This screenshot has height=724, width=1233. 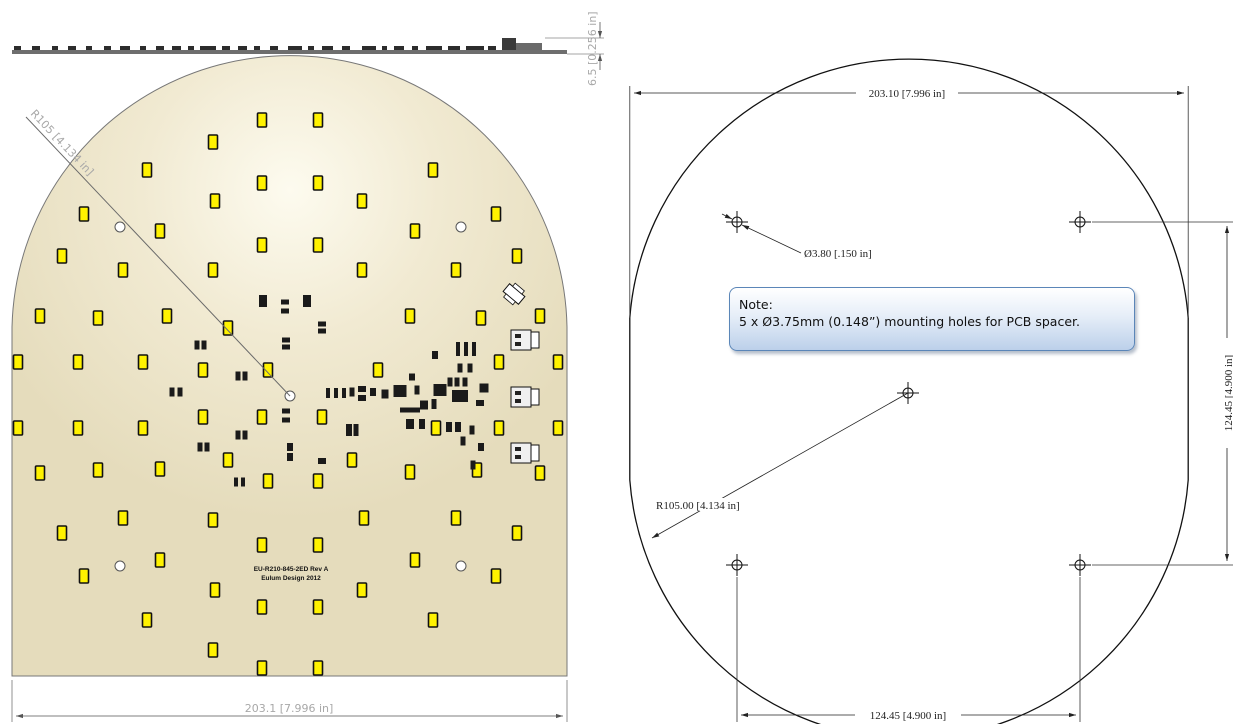 I want to click on horizontal-spacing-label: 124.45 [4.900 in], so click(x=908, y=716).